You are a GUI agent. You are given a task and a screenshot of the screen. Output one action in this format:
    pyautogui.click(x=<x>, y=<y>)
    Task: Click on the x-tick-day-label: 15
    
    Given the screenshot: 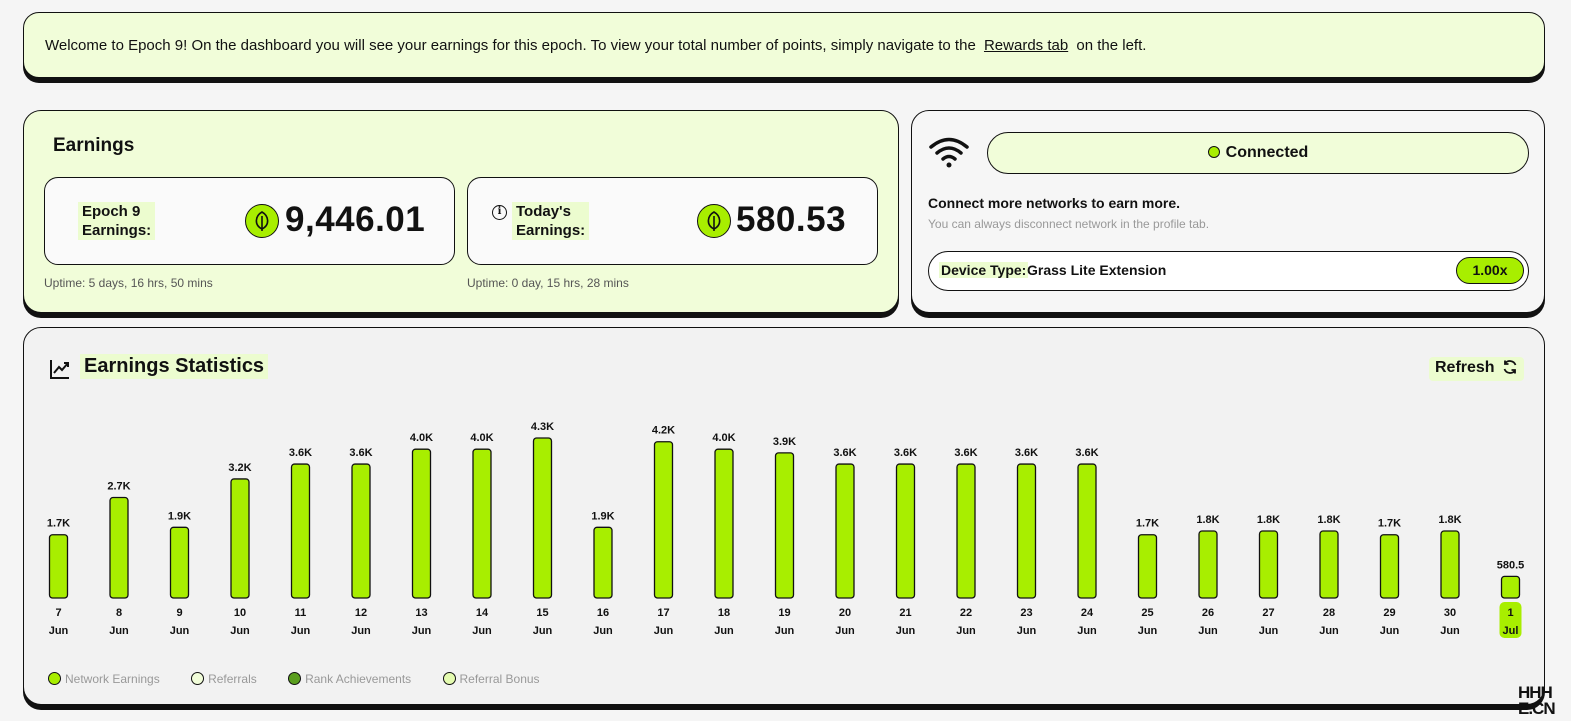 What is the action you would take?
    pyautogui.click(x=542, y=613)
    